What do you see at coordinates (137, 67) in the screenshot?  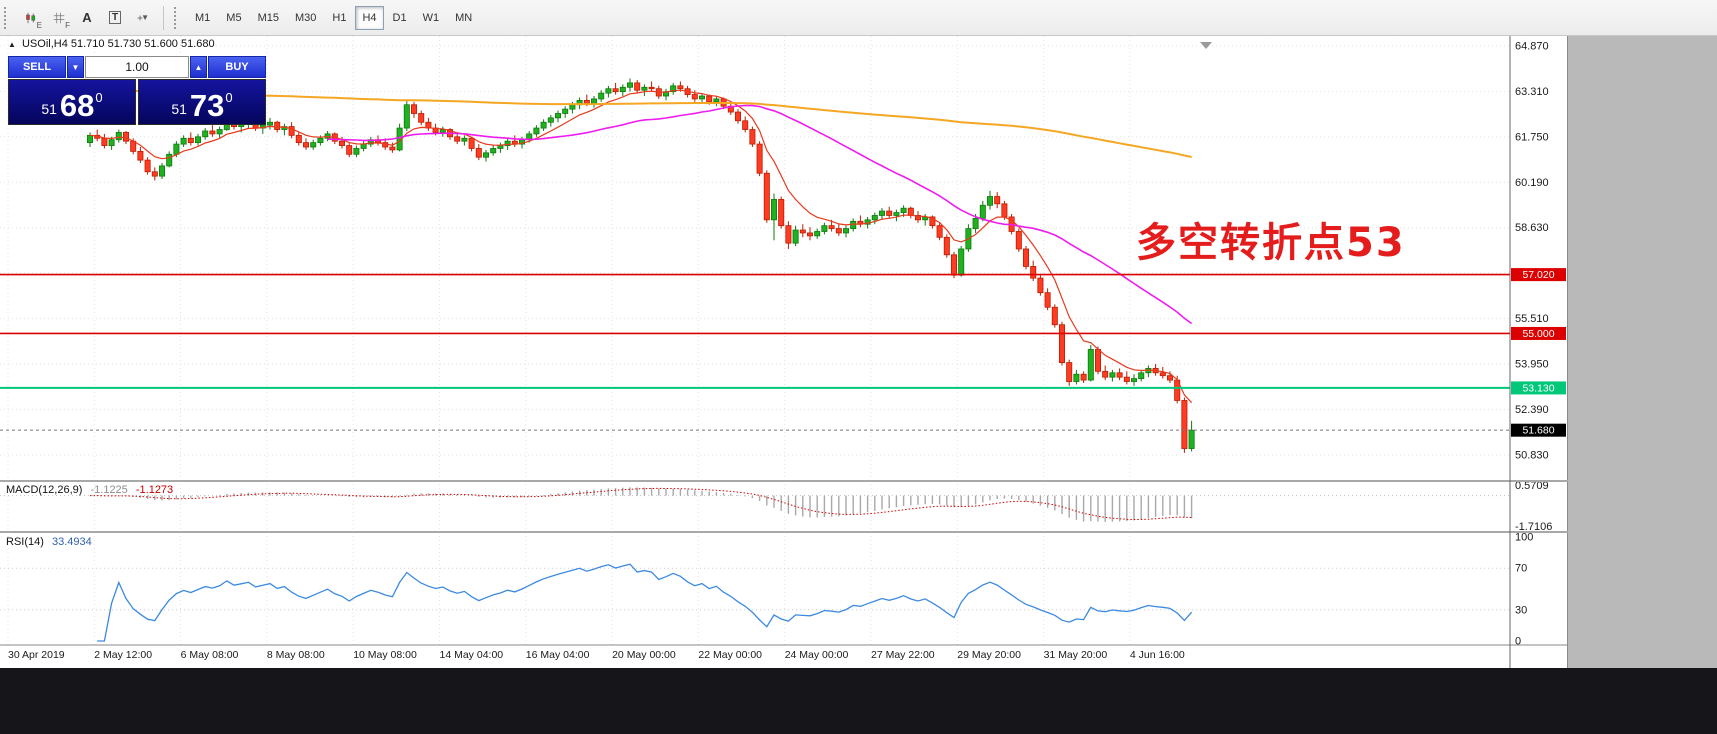 I see `volume-input` at bounding box center [137, 67].